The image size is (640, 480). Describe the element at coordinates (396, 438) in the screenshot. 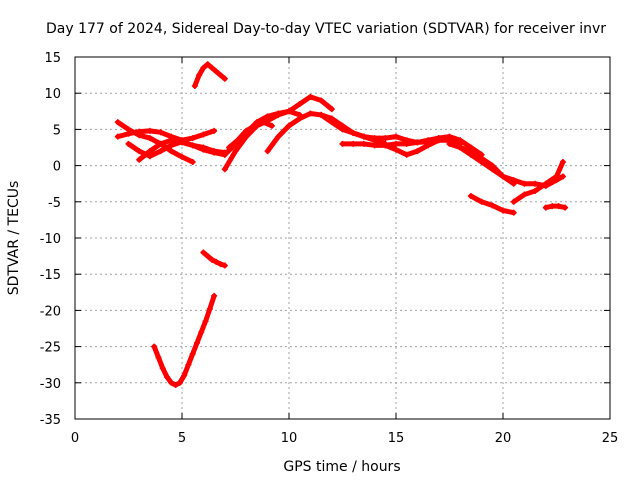

I see `x-tick-label: 15` at that location.